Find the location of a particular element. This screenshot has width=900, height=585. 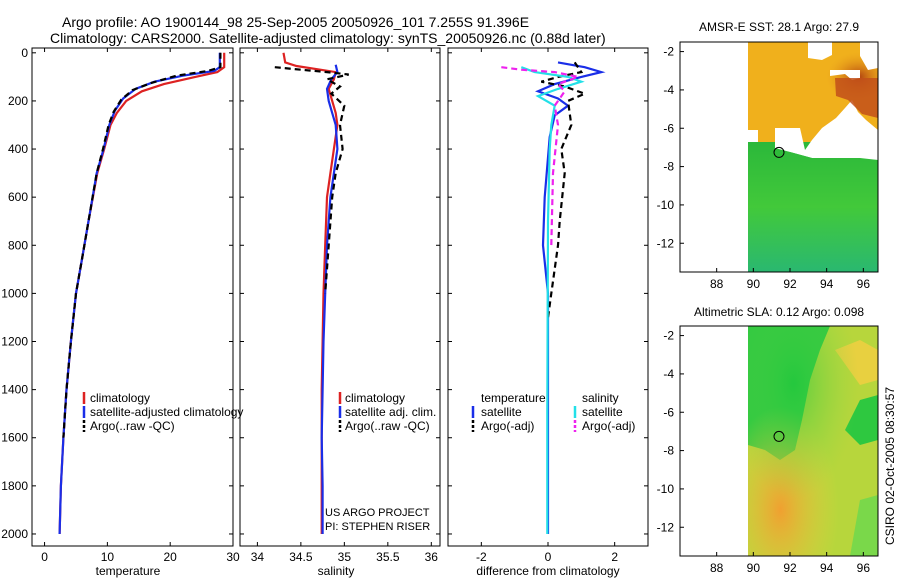

series-line-satellite-adjusted-climatology is located at coordinates (139, 293).